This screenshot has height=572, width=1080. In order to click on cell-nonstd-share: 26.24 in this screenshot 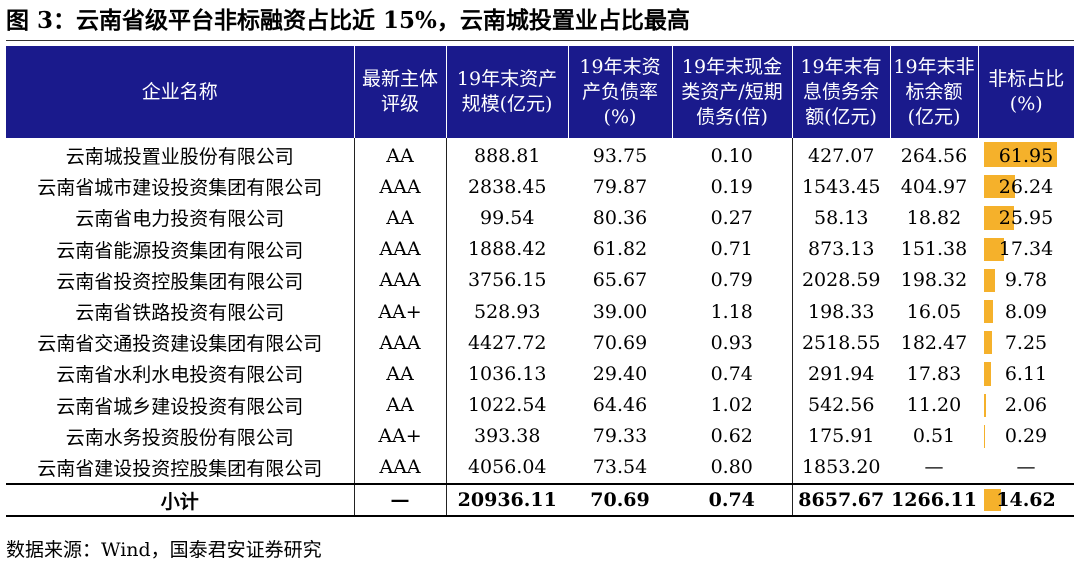, I will do `click(1026, 186)`.